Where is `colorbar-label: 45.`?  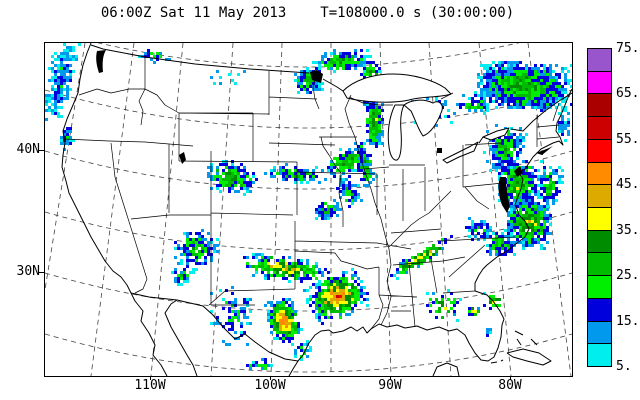
colorbar-label: 45. is located at coordinates (628, 184).